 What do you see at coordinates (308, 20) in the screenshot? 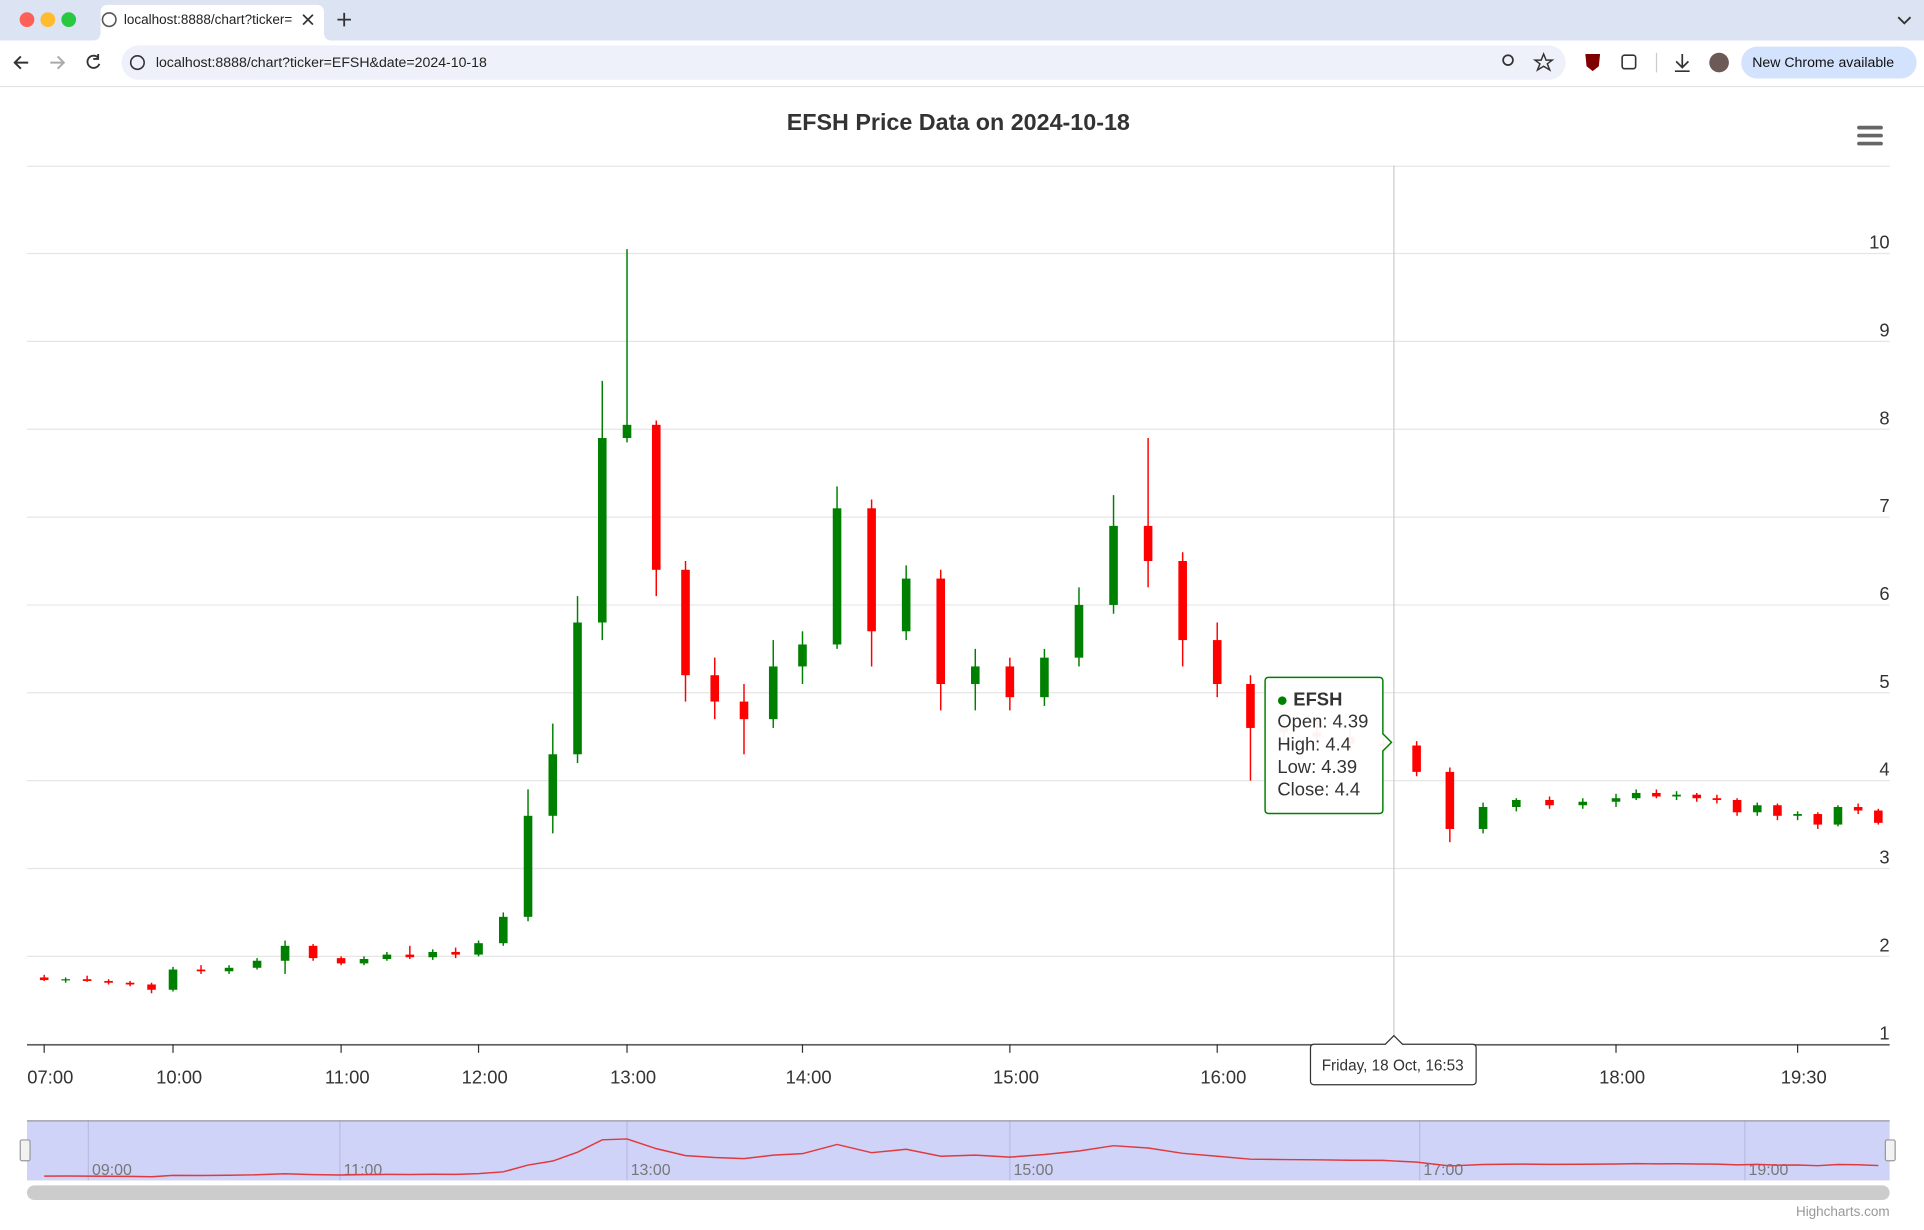
I see `tab-close` at bounding box center [308, 20].